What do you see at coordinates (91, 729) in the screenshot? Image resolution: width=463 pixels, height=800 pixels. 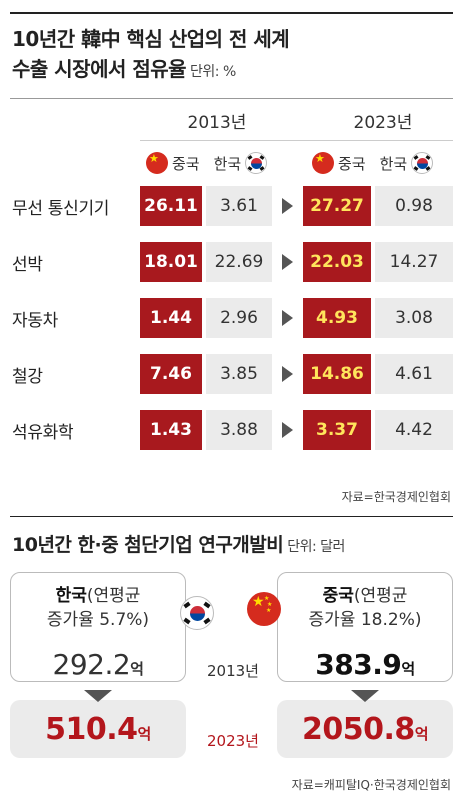 I see `korea-2023-number: 510.4` at bounding box center [91, 729].